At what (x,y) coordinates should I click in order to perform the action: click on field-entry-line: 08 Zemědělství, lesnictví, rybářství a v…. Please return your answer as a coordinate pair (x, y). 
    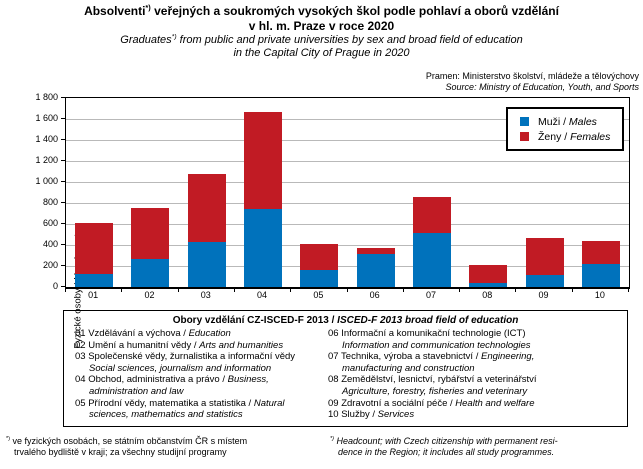
    Looking at the image, I should click on (432, 380).